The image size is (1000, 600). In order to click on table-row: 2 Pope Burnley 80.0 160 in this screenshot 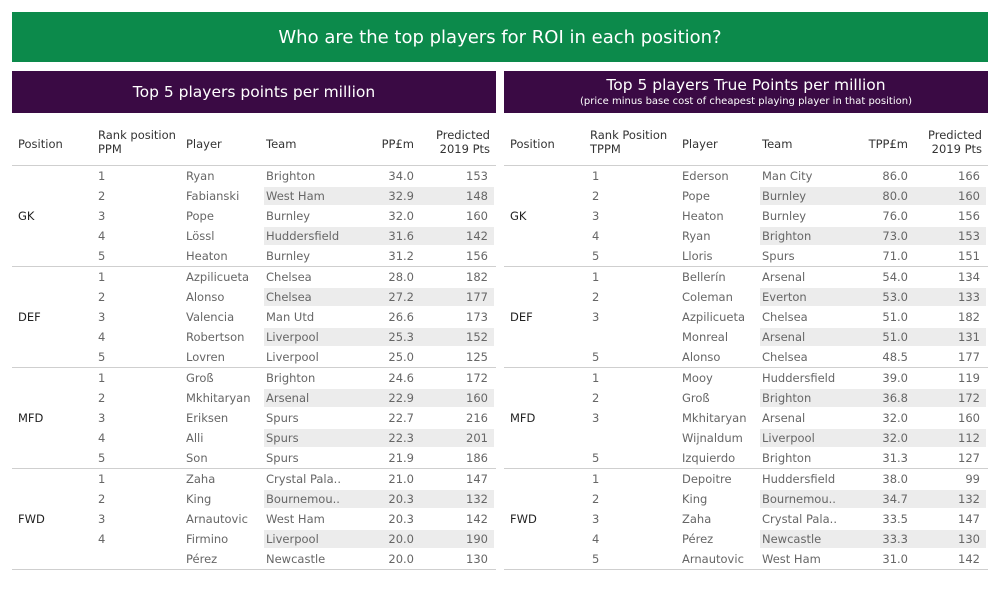, I will do `click(746, 196)`.